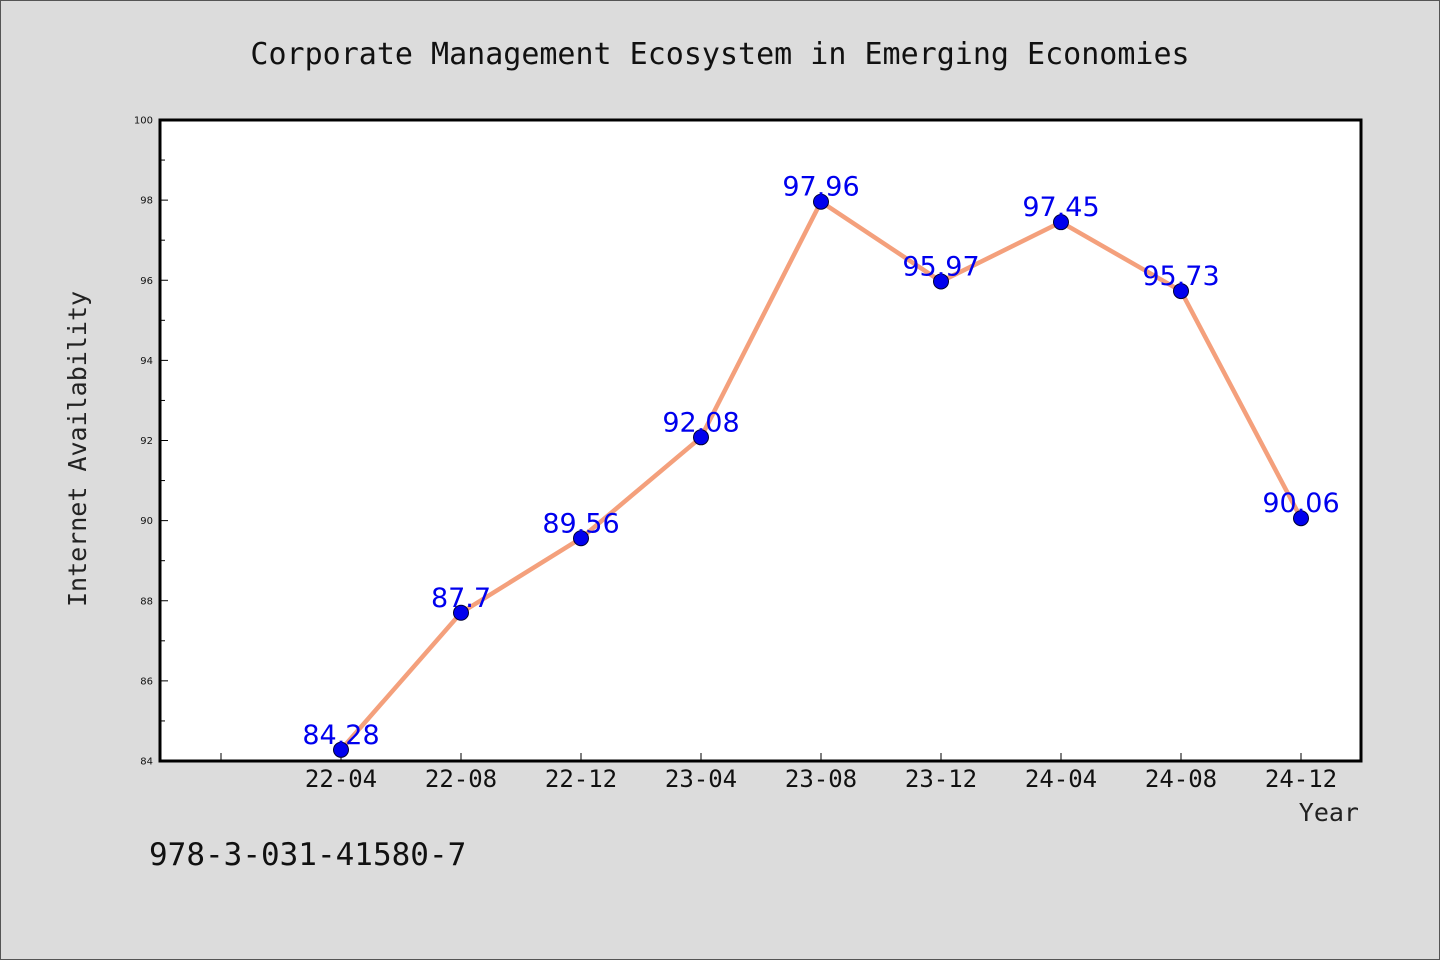  Describe the element at coordinates (1329, 812) in the screenshot. I see `x-axis-label: Year` at that location.